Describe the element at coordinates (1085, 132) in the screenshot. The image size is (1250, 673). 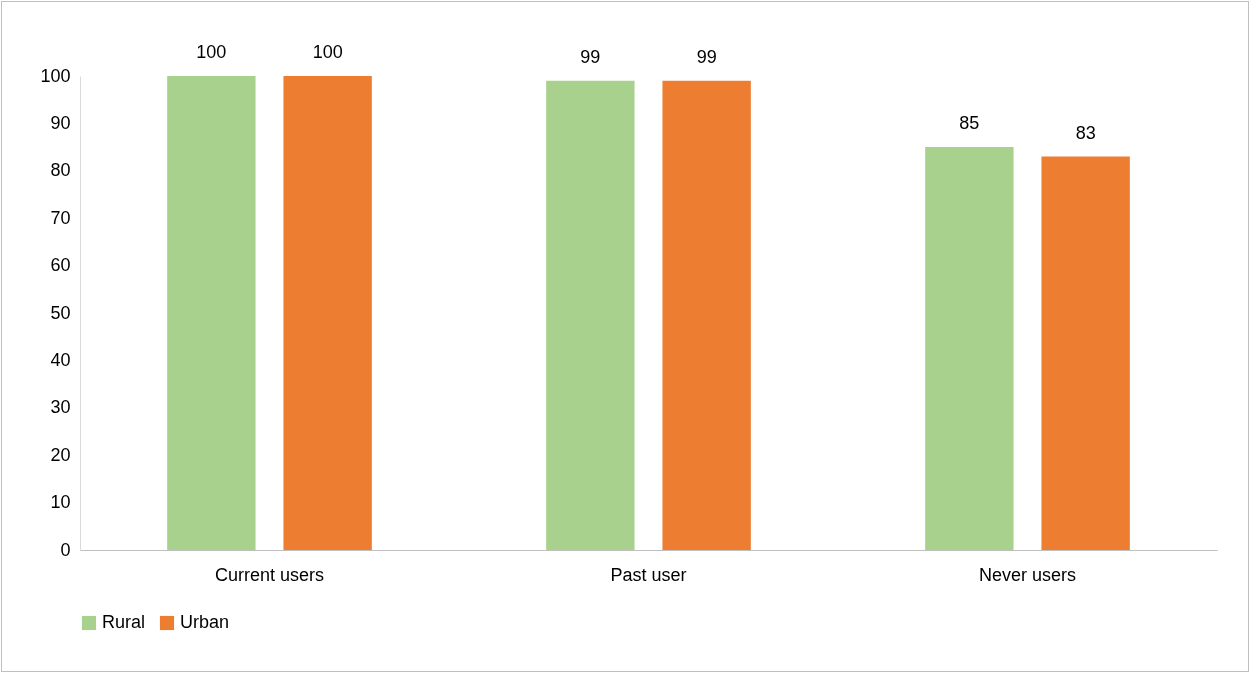
I see `data-label: 83` at that location.